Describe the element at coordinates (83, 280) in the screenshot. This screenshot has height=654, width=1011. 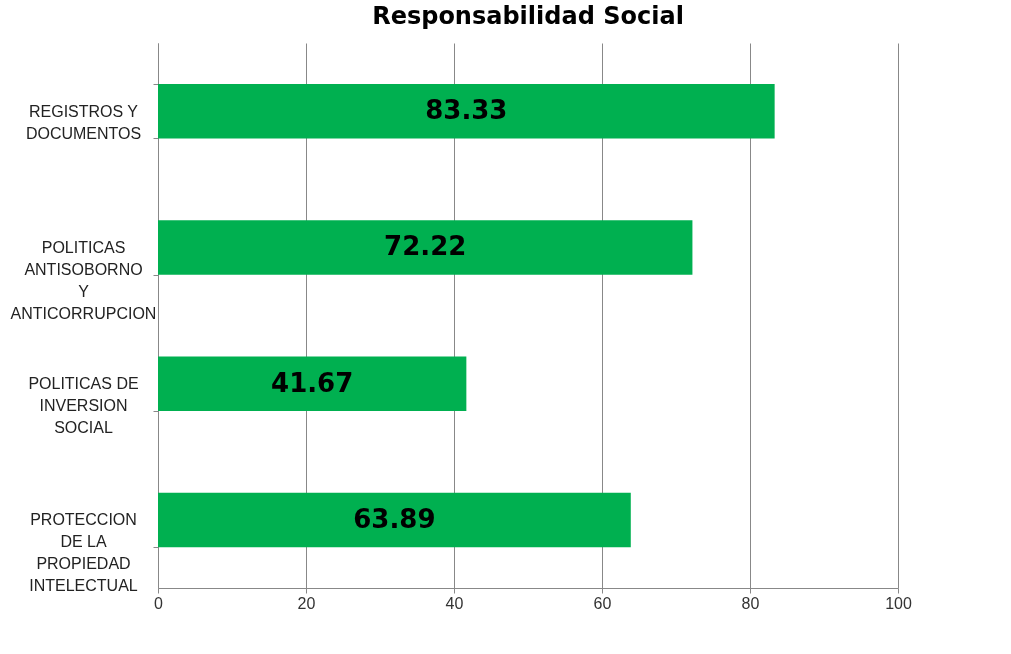
I see `y-tick-label: POLITICAS ANTISOBORNO Y ANTICORRUPCION` at that location.